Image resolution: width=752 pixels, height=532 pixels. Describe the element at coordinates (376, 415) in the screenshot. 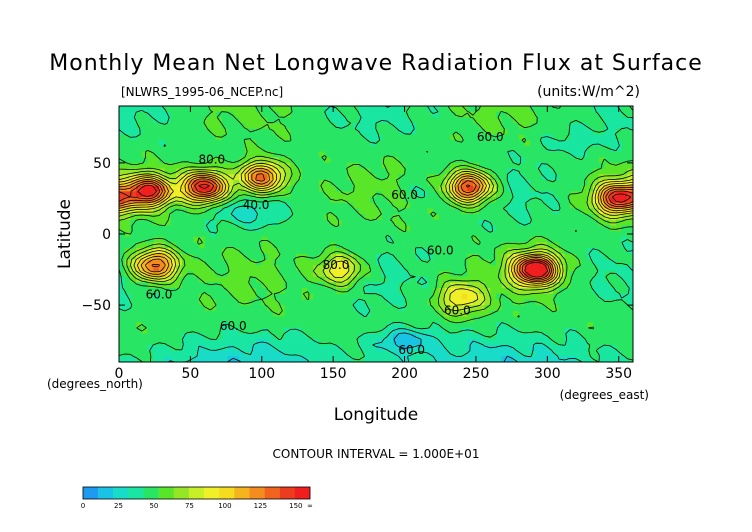

I see `x-axis-label: Longitude` at that location.